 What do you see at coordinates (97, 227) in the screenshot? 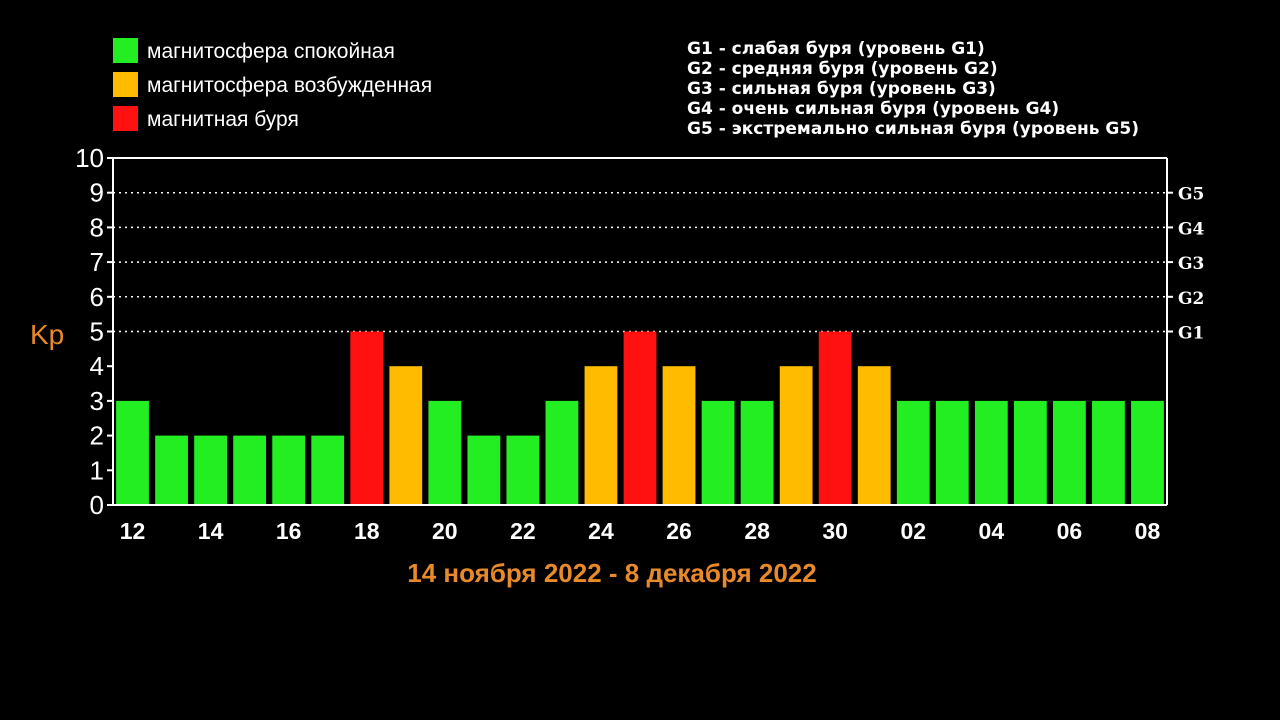
I see `y-tick-label: 8` at bounding box center [97, 227].